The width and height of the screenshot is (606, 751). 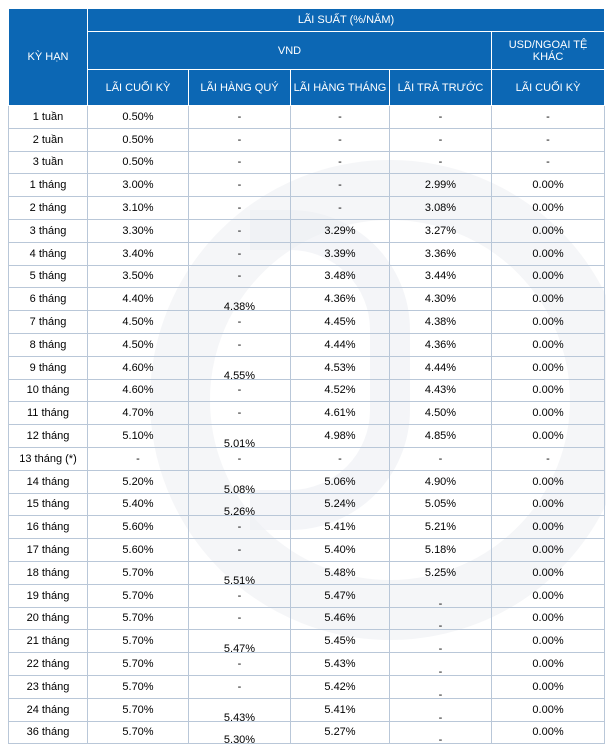 I want to click on table-row: 13 tháng (*) - - - - -, so click(x=307, y=458).